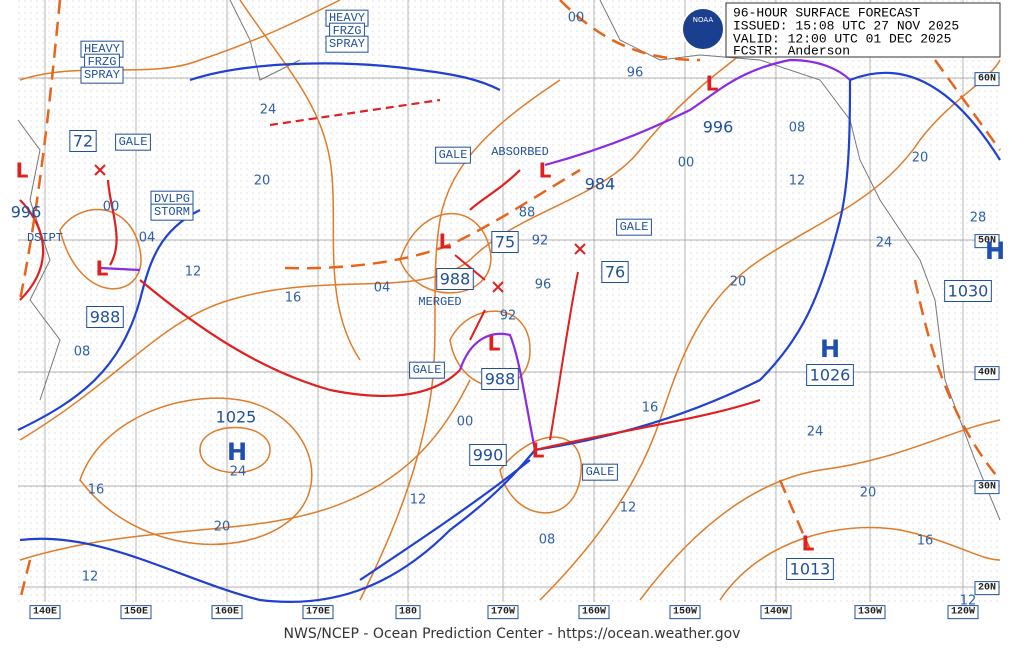 The height and width of the screenshot is (656, 1024). I want to click on latitude-label: 50N, so click(987, 241).